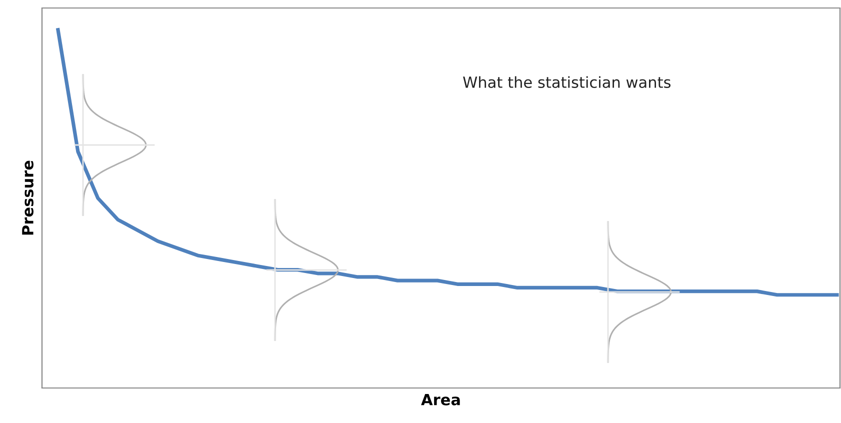 The height and width of the screenshot is (423, 841). What do you see at coordinates (567, 82) in the screenshot?
I see `annotation: What the statistician wants` at bounding box center [567, 82].